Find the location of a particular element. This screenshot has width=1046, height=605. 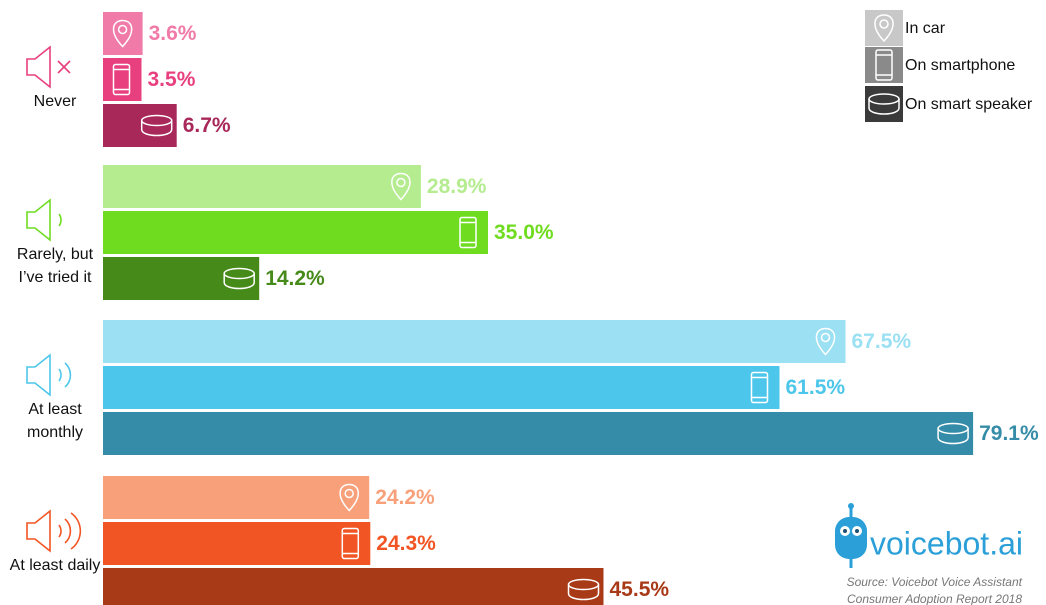

value-label: 35.0% is located at coordinates (524, 232).